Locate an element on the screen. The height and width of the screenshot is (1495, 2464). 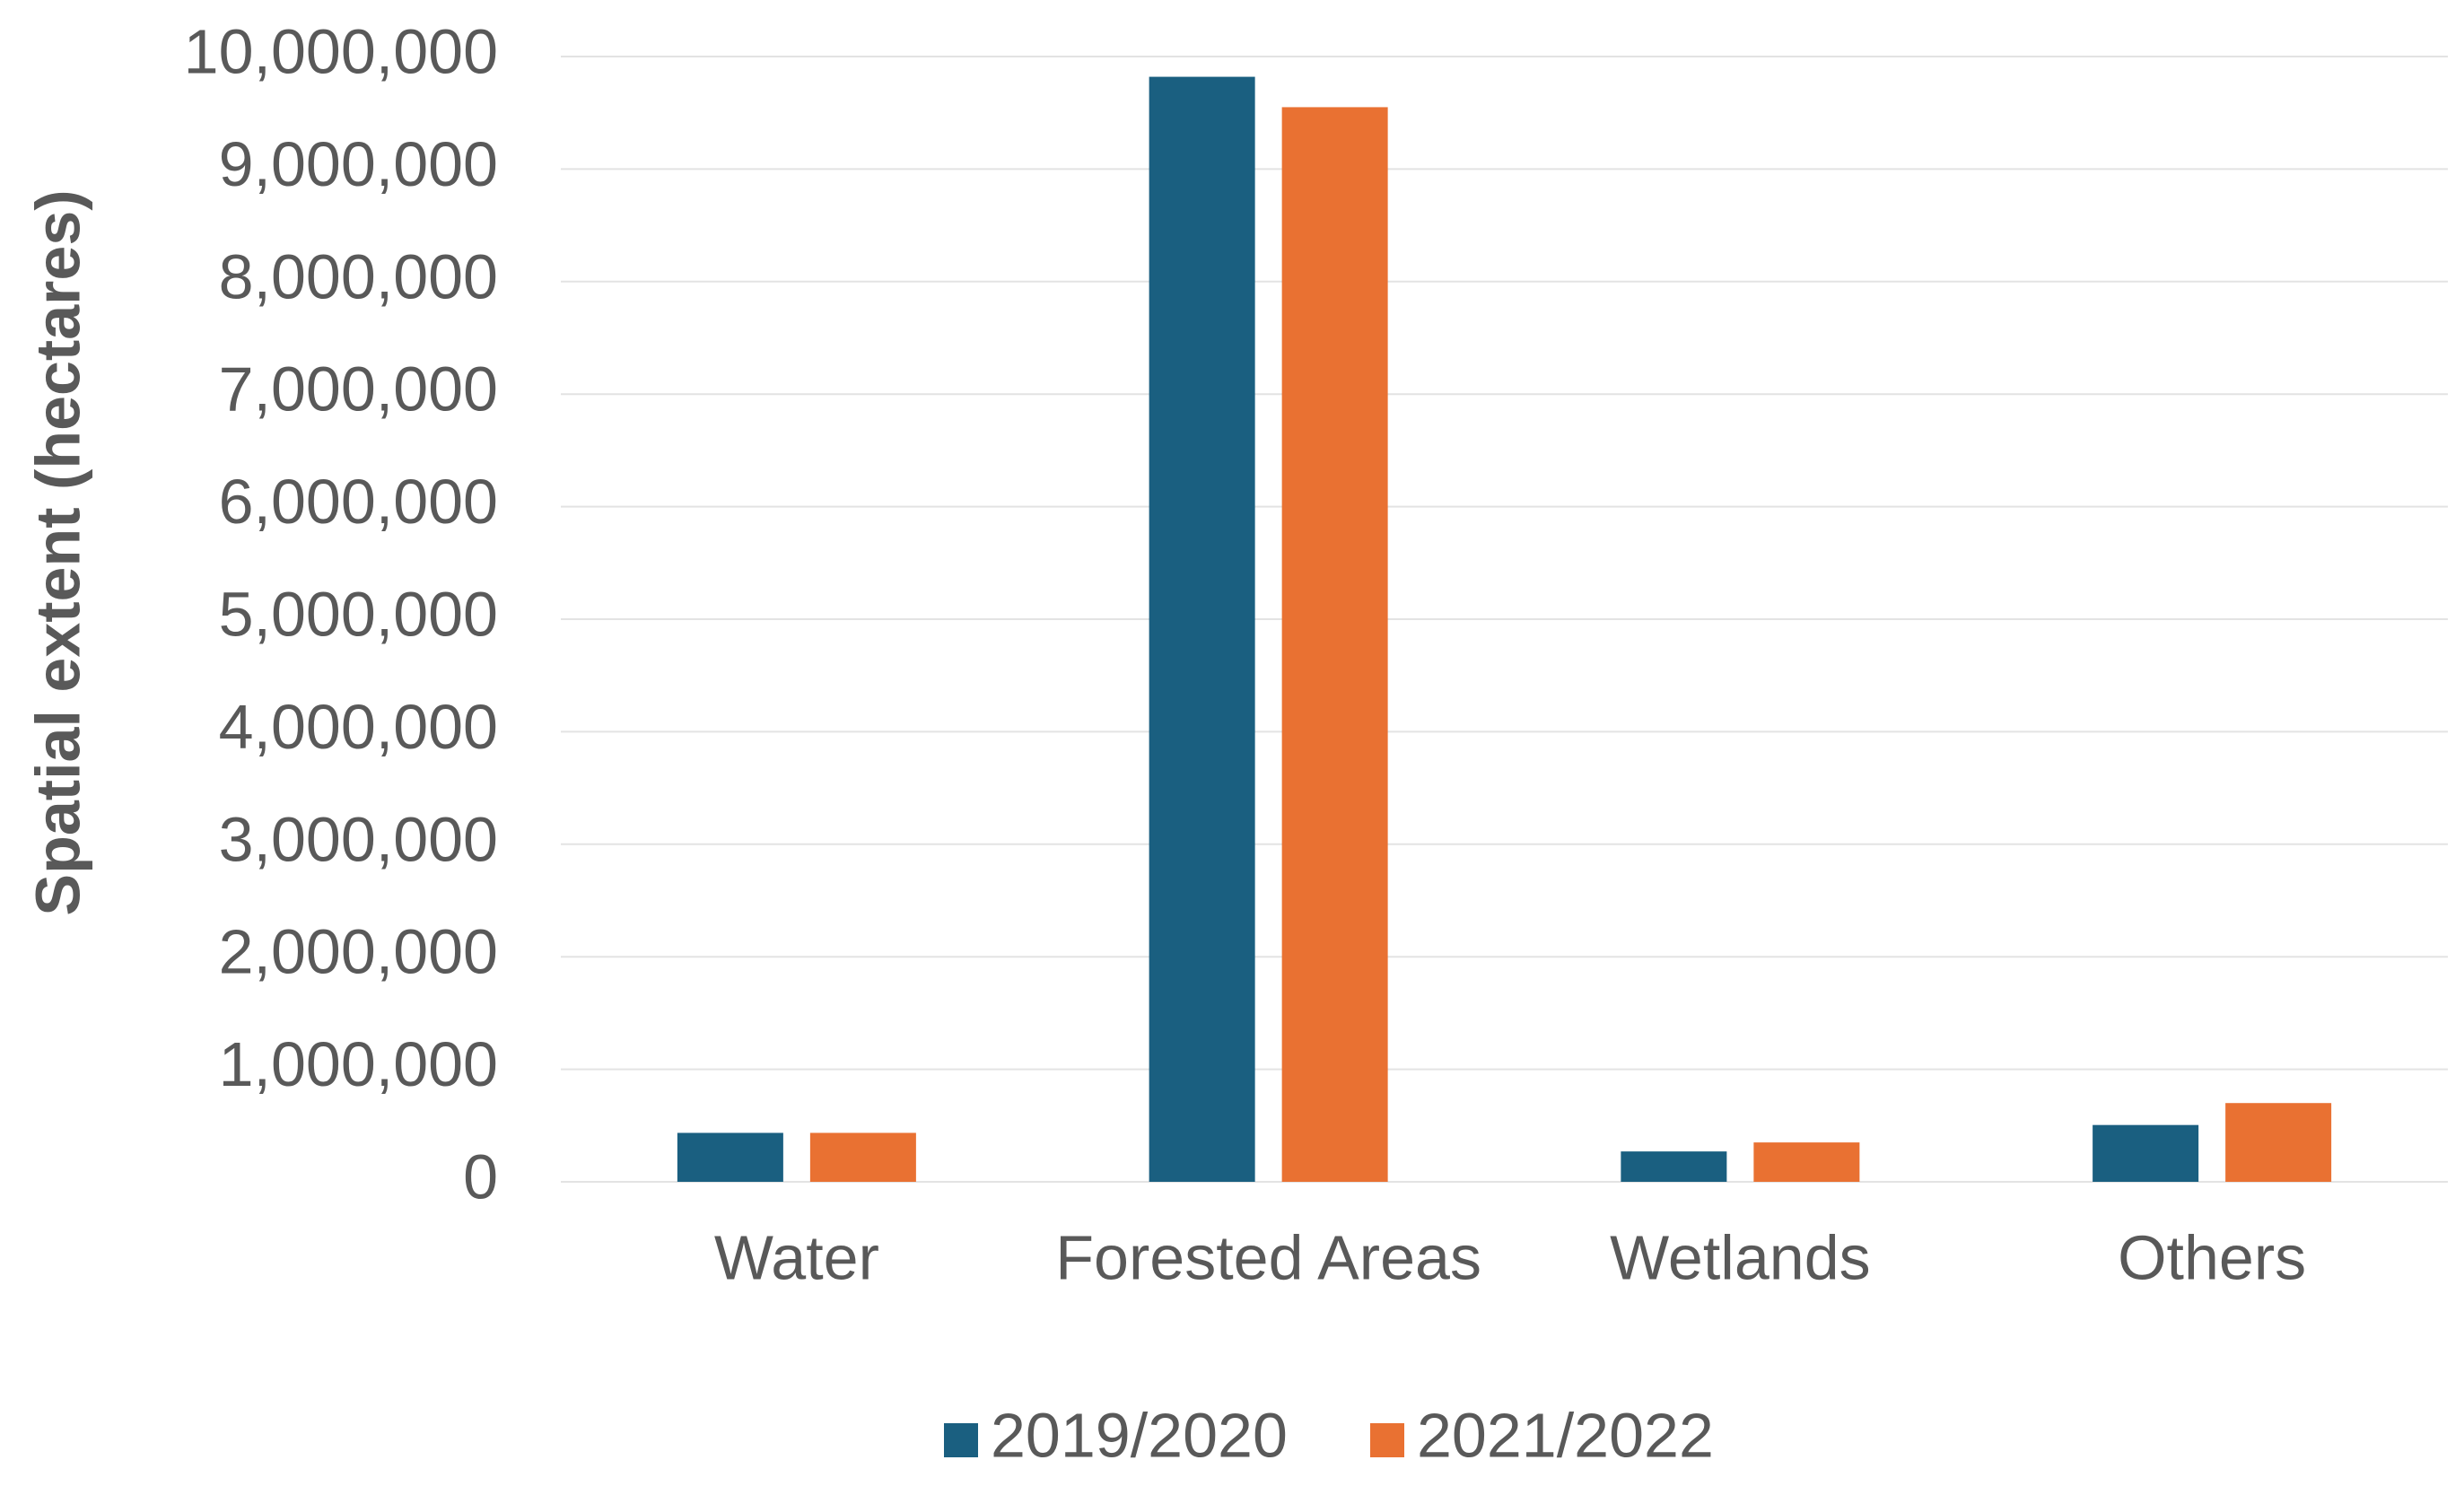
y-tick-label: 2,000,000 is located at coordinates (359, 952).